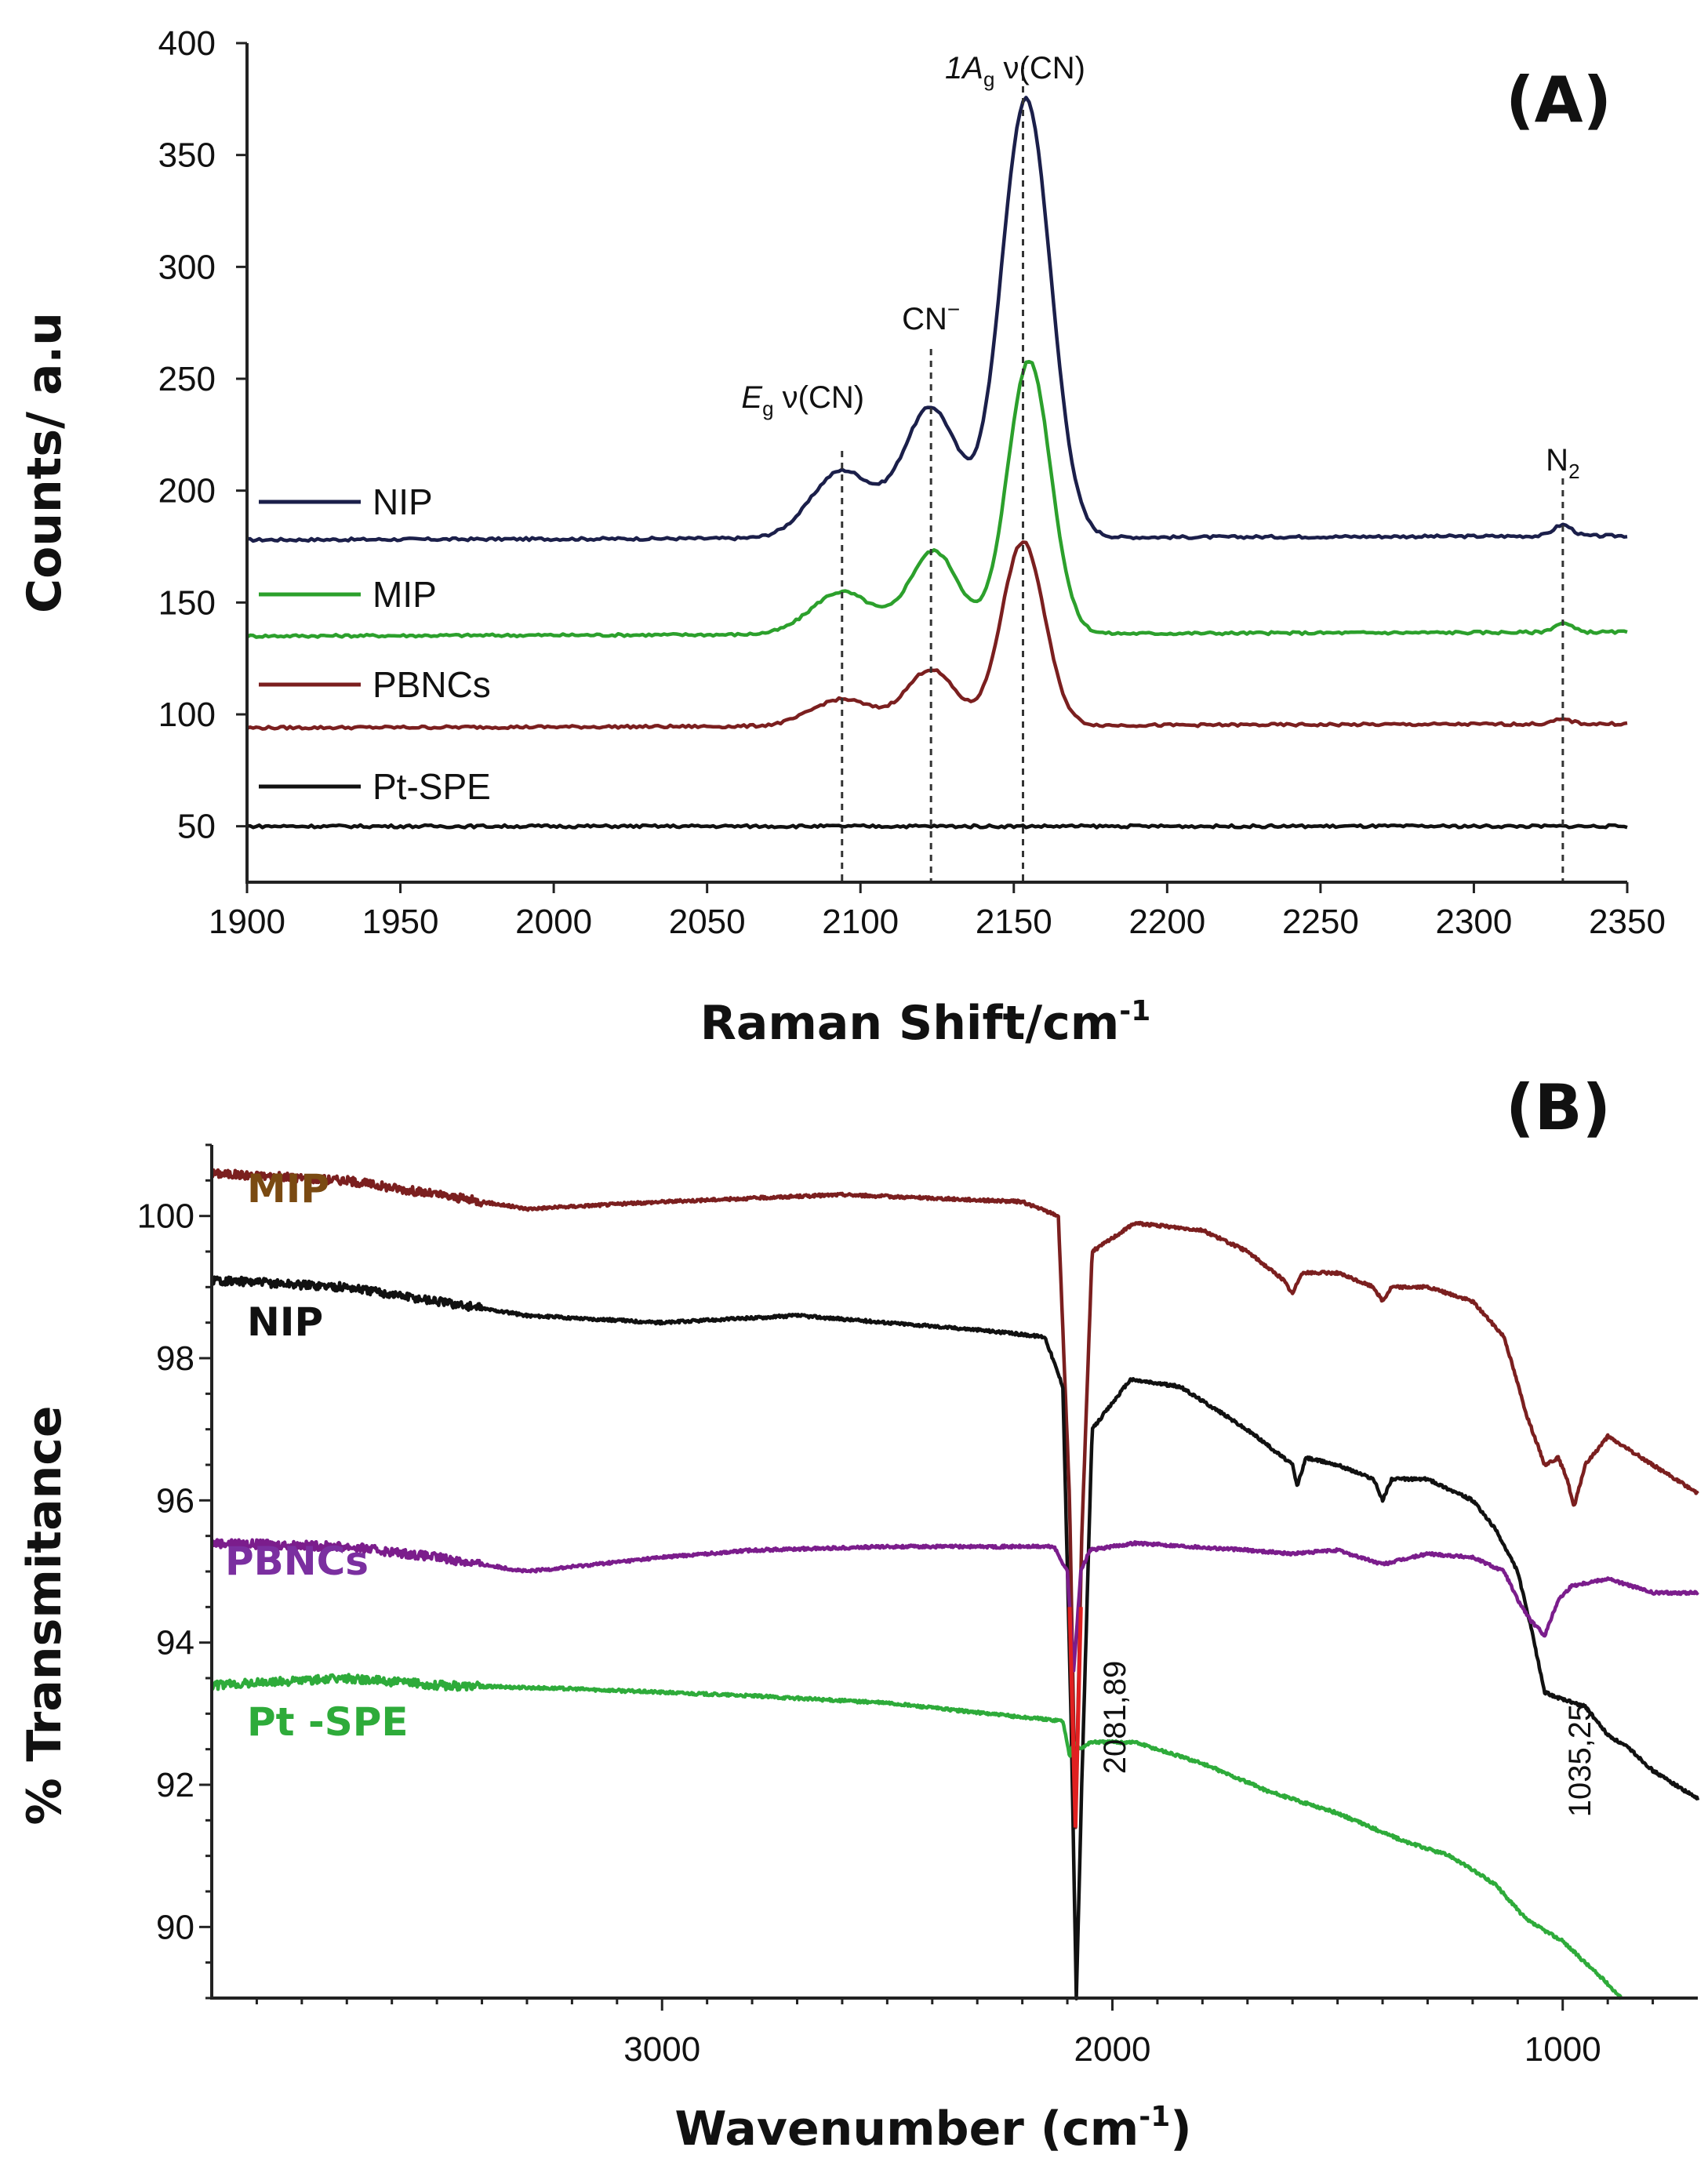 This screenshot has height=2180, width=1708. What do you see at coordinates (404, 594) in the screenshot?
I see `legend-label-mip: MIP` at bounding box center [404, 594].